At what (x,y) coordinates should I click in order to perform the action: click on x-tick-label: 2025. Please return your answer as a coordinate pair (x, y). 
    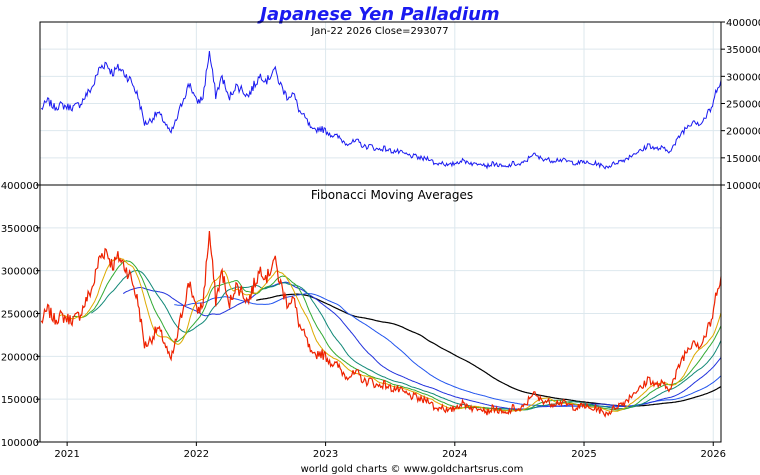
    Looking at the image, I should click on (583, 454).